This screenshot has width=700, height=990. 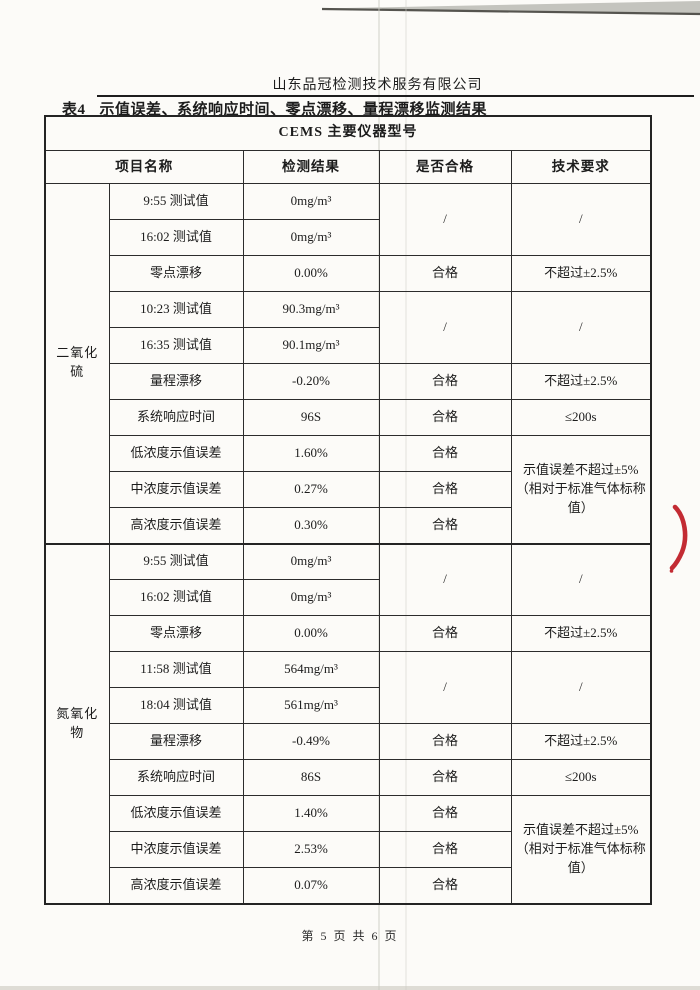 What do you see at coordinates (311, 167) in the screenshot?
I see `column-header-result: 检测结果` at bounding box center [311, 167].